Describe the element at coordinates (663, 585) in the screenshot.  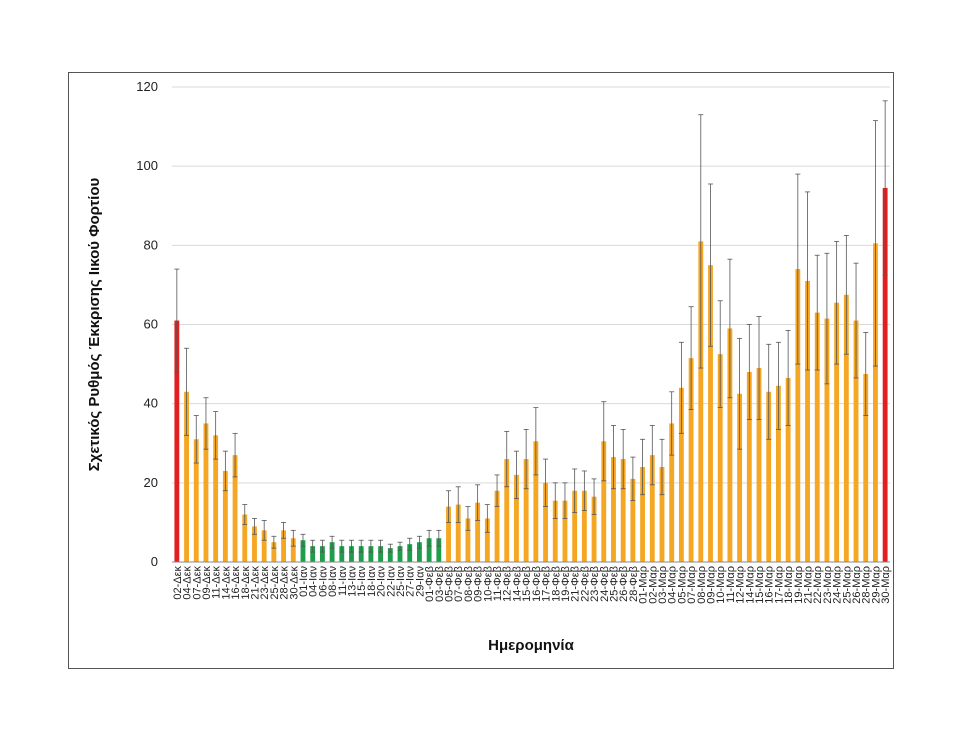
I see `x-tick-label: 03-Μαρ` at that location.